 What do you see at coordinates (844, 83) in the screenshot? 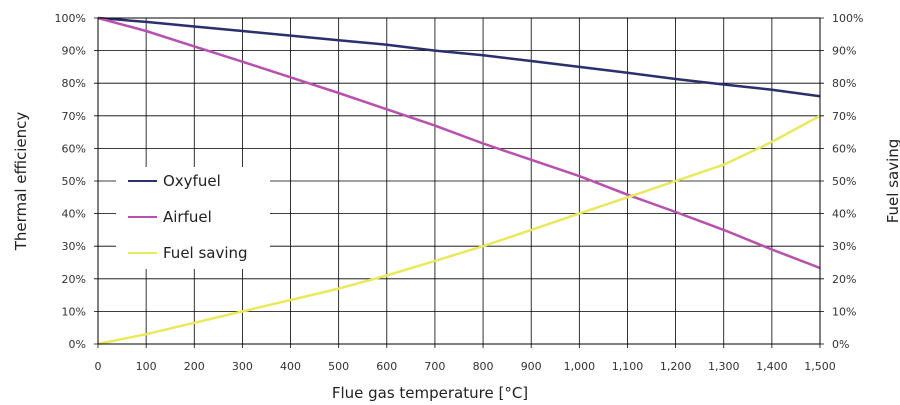
I see `y2-tick-label: 80%` at bounding box center [844, 83].